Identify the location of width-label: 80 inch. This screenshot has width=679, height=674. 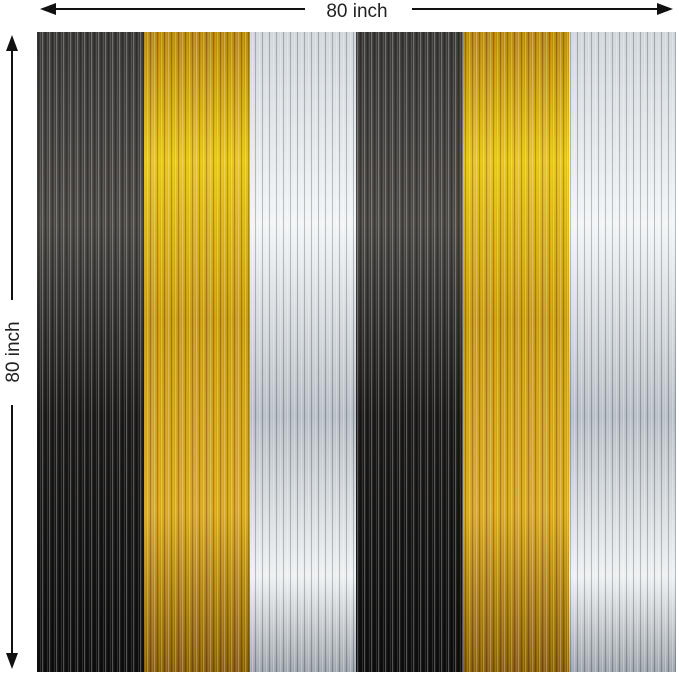
(356, 11).